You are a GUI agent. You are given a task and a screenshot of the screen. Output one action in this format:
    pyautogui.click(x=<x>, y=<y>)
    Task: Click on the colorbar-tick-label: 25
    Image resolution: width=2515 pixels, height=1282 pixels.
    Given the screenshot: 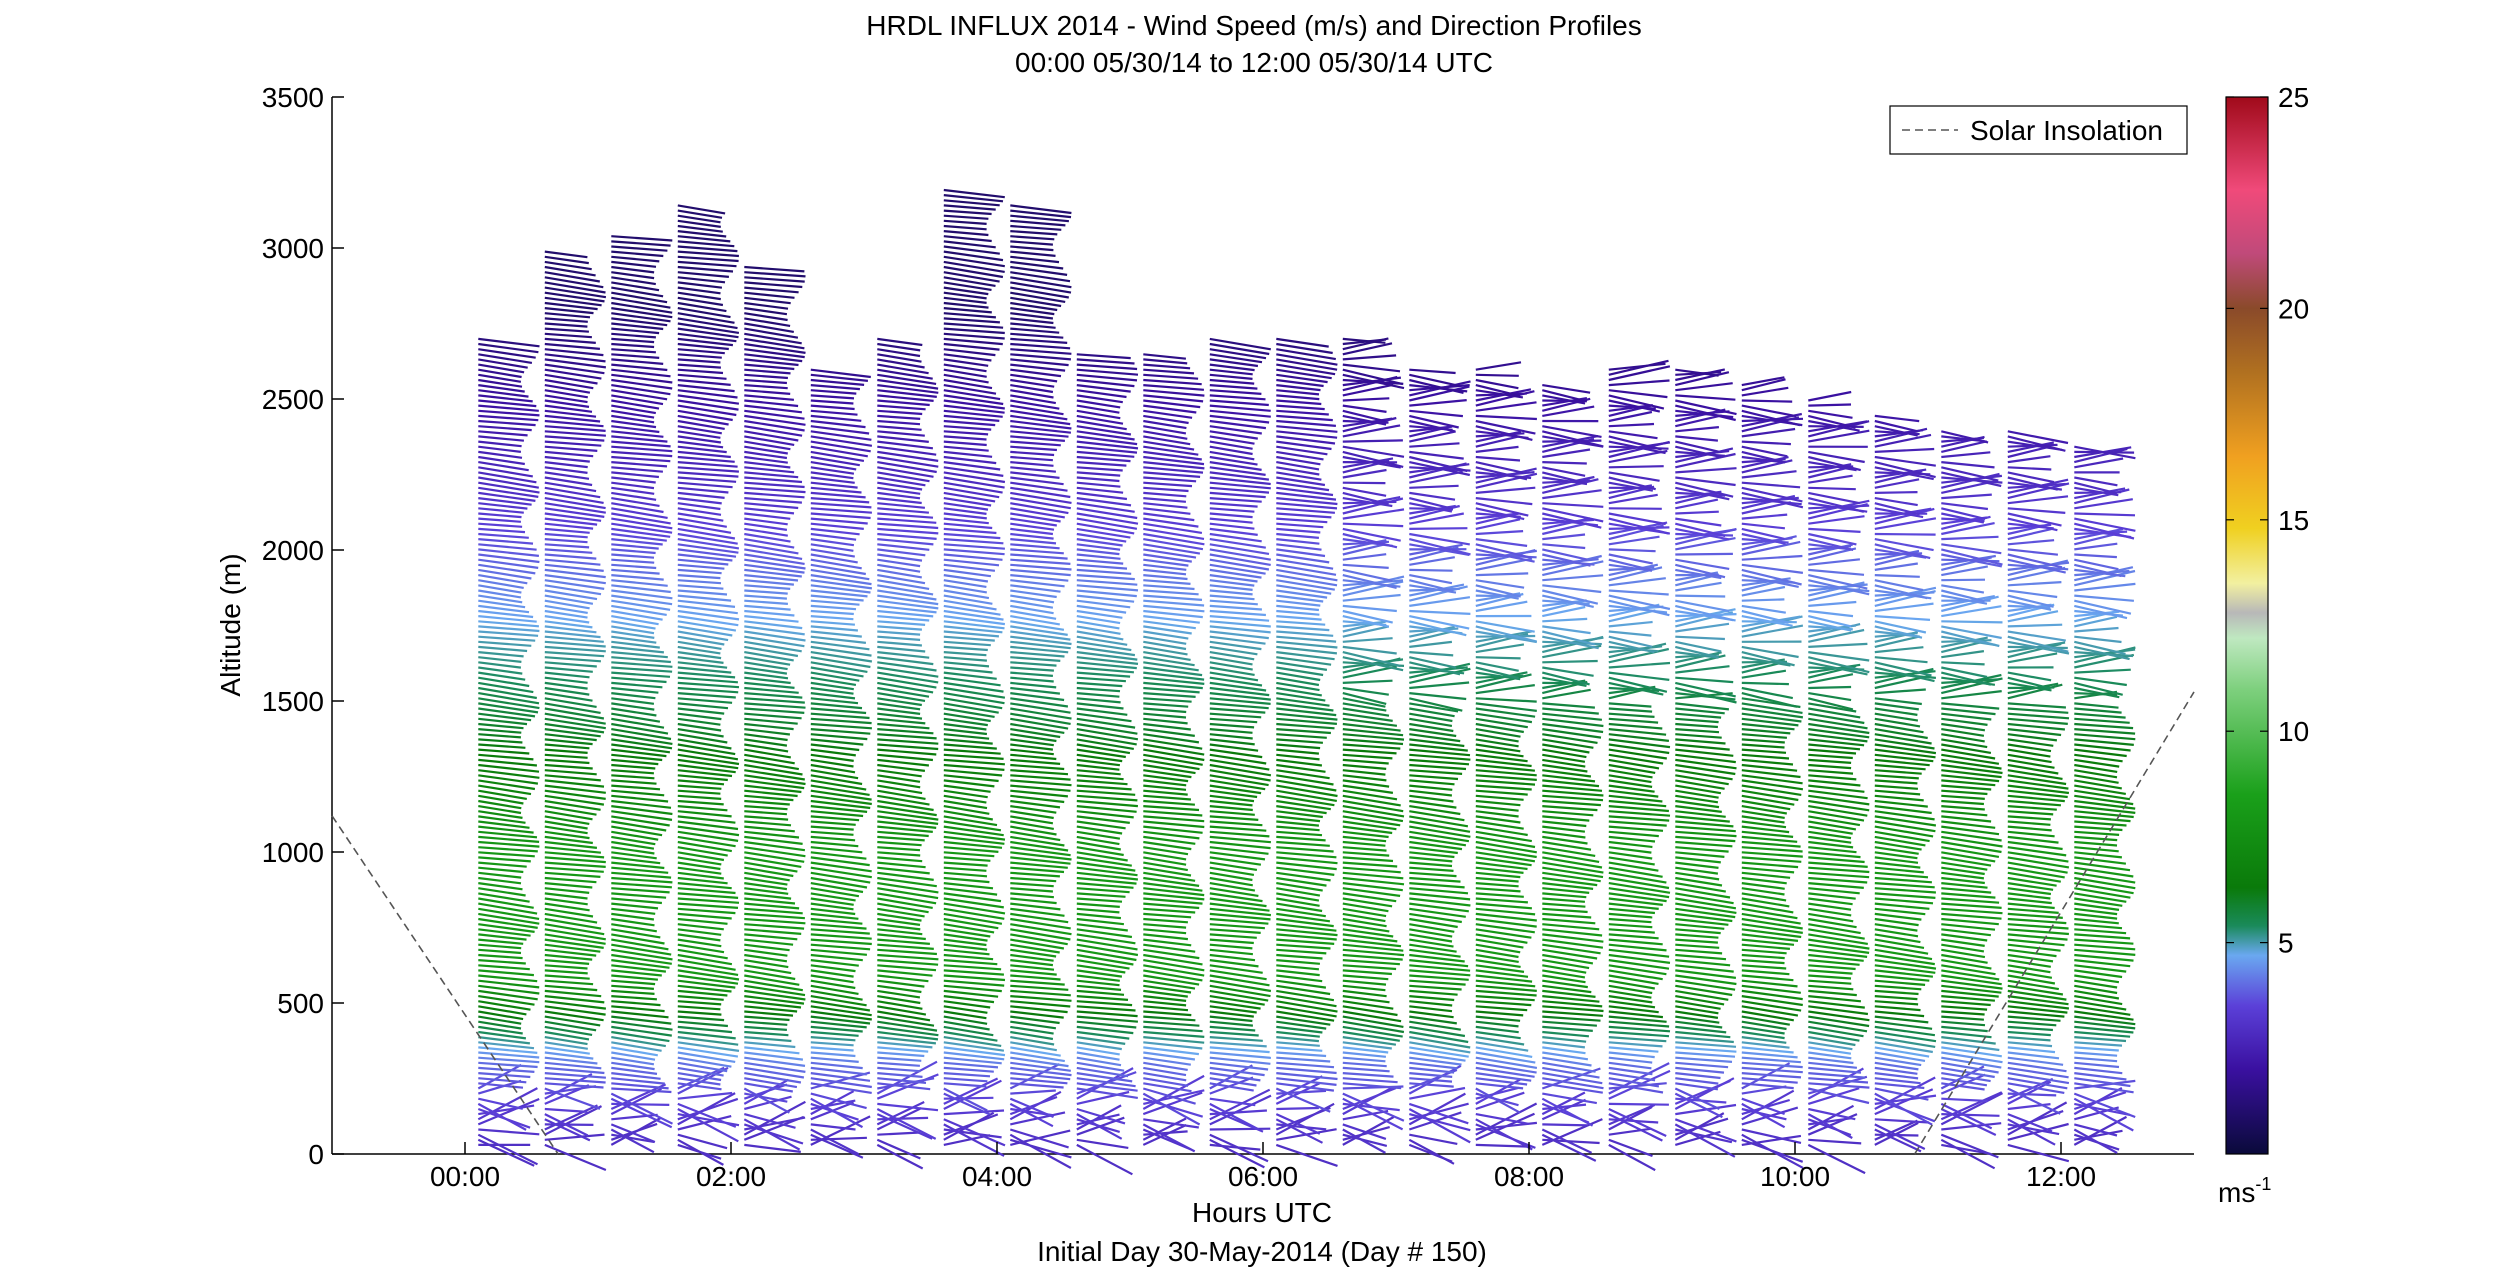 What is the action you would take?
    pyautogui.click(x=2293, y=97)
    